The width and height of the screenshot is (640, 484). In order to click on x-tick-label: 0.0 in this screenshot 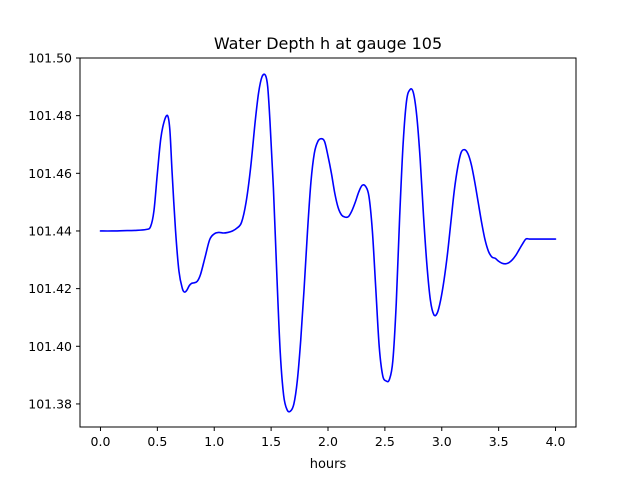, I will do `click(101, 441)`.